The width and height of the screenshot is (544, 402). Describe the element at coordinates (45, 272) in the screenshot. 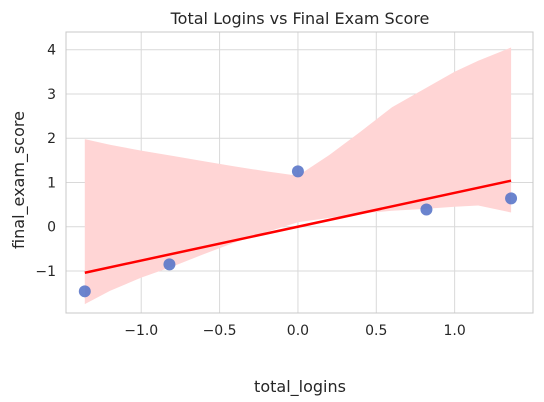

I see `y-tick-label: −1` at that location.